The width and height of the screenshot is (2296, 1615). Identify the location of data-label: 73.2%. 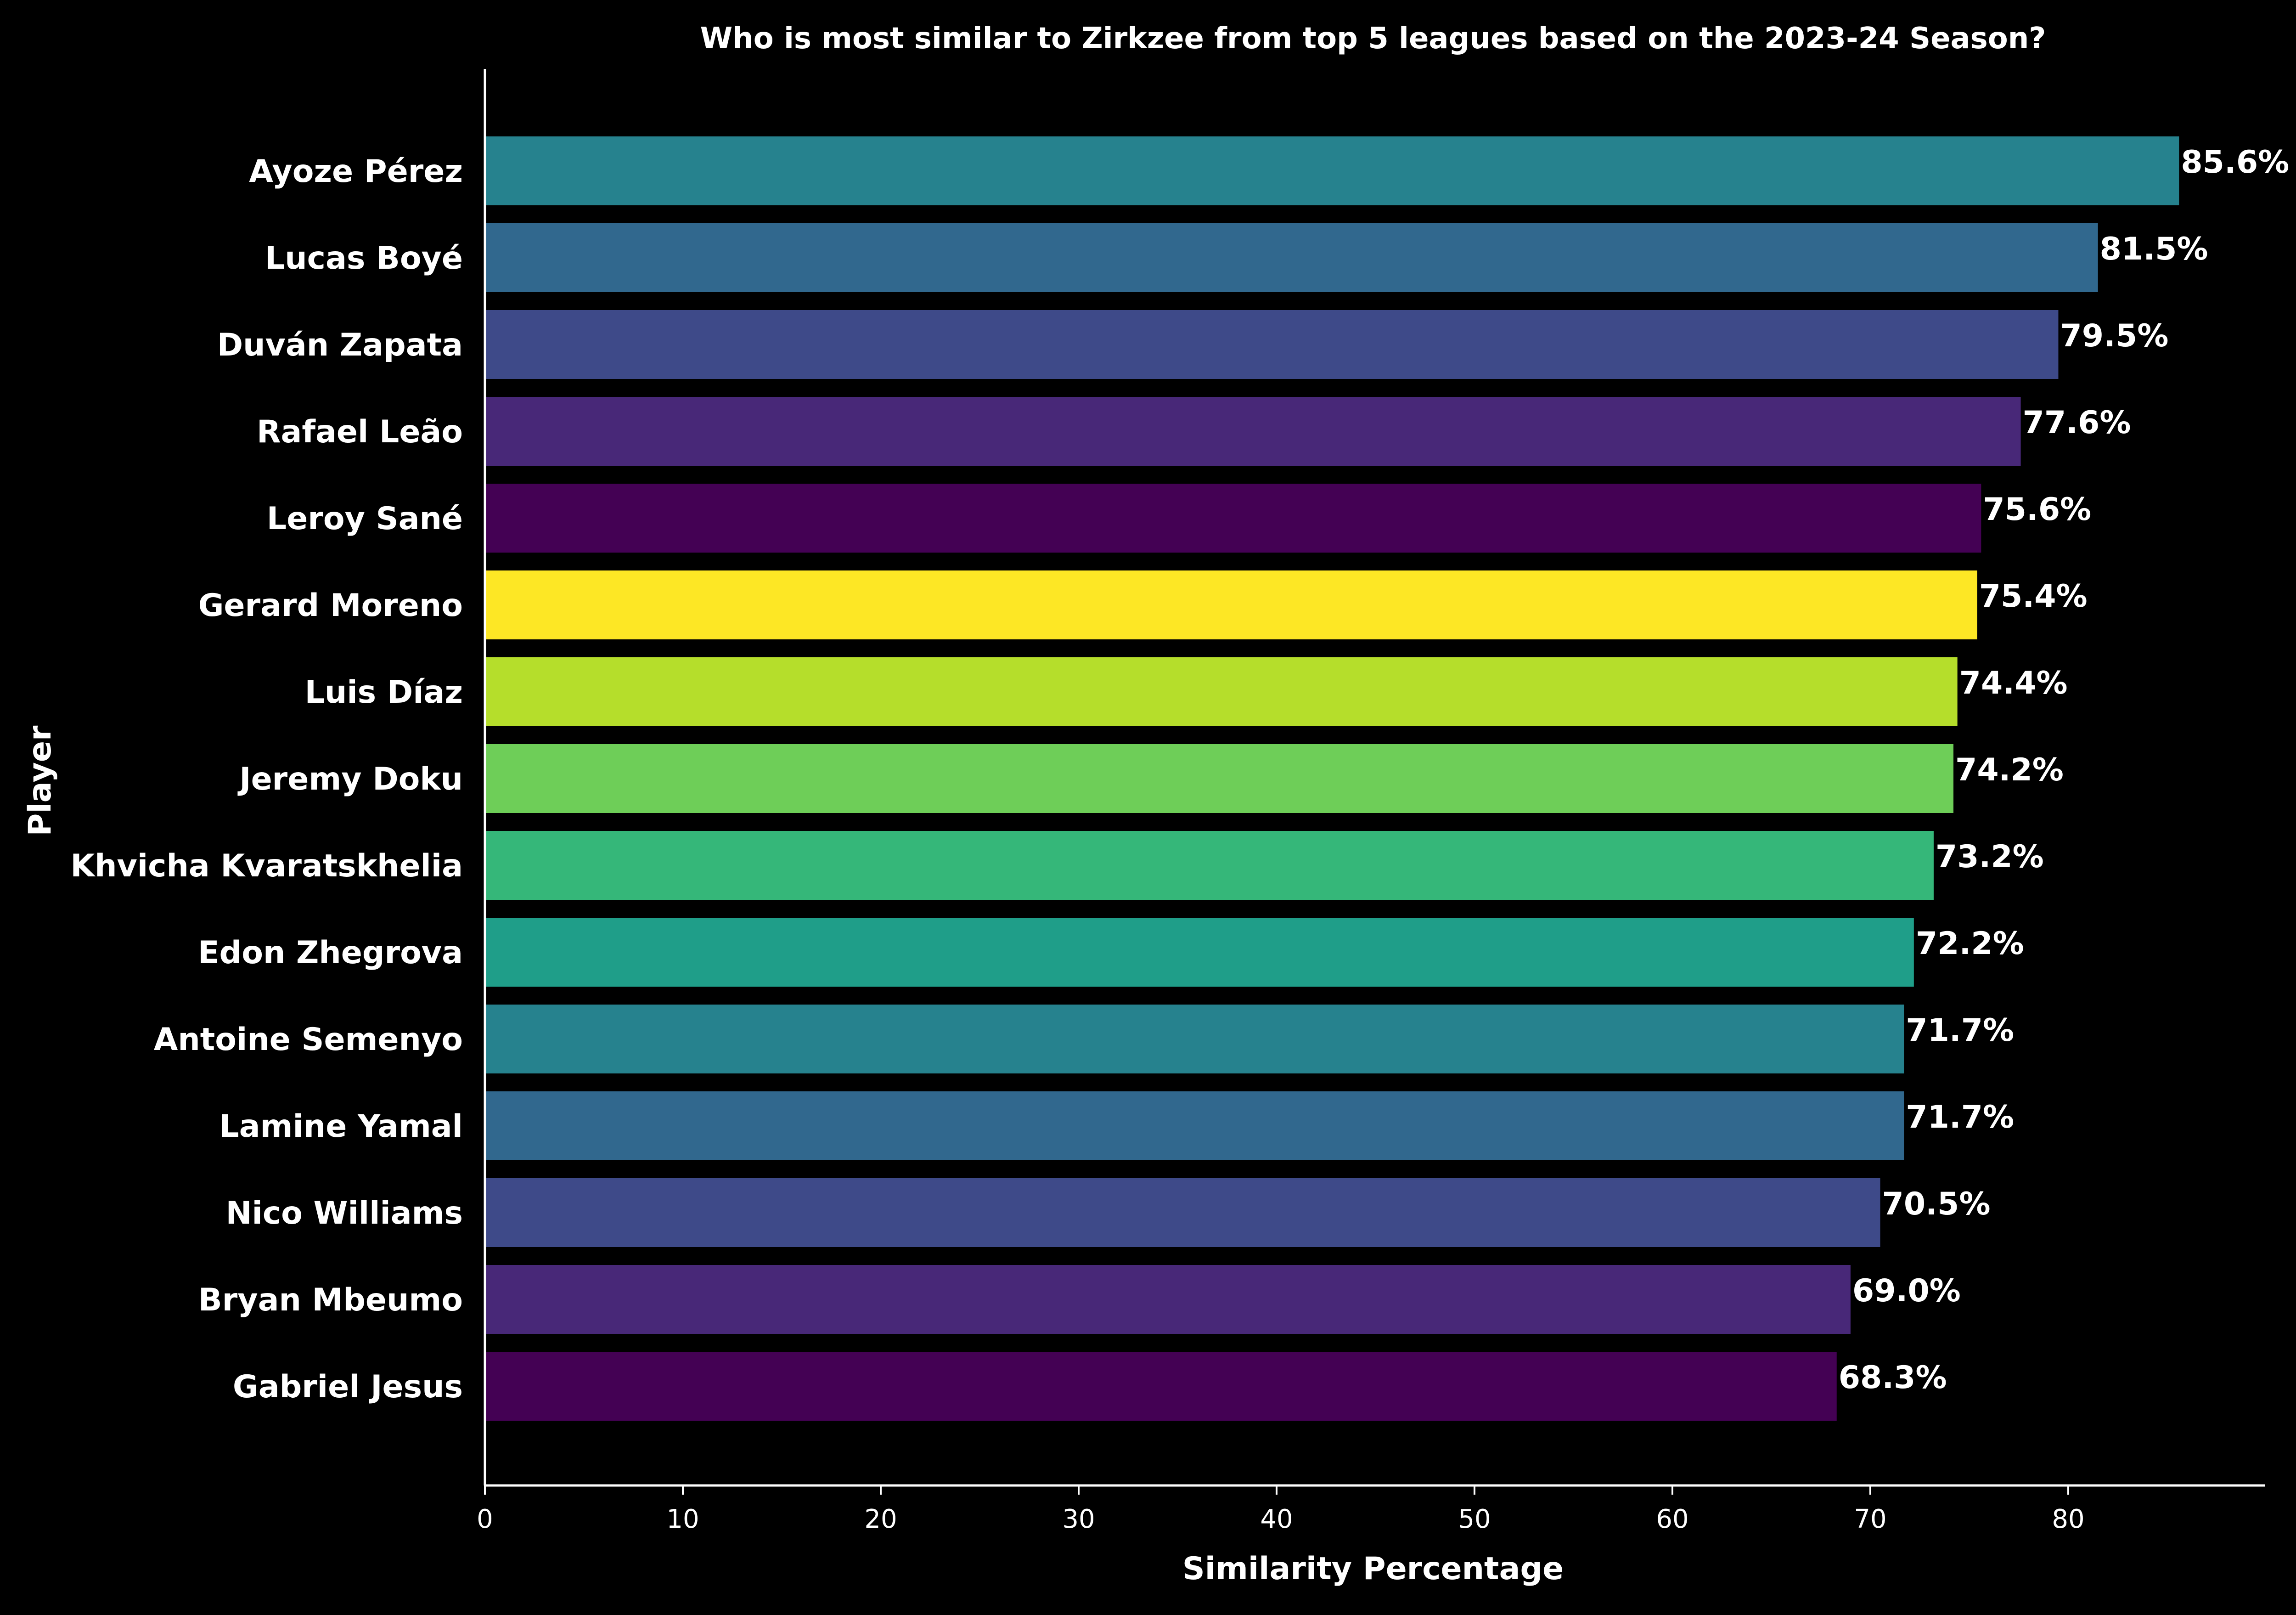
(1990, 857).